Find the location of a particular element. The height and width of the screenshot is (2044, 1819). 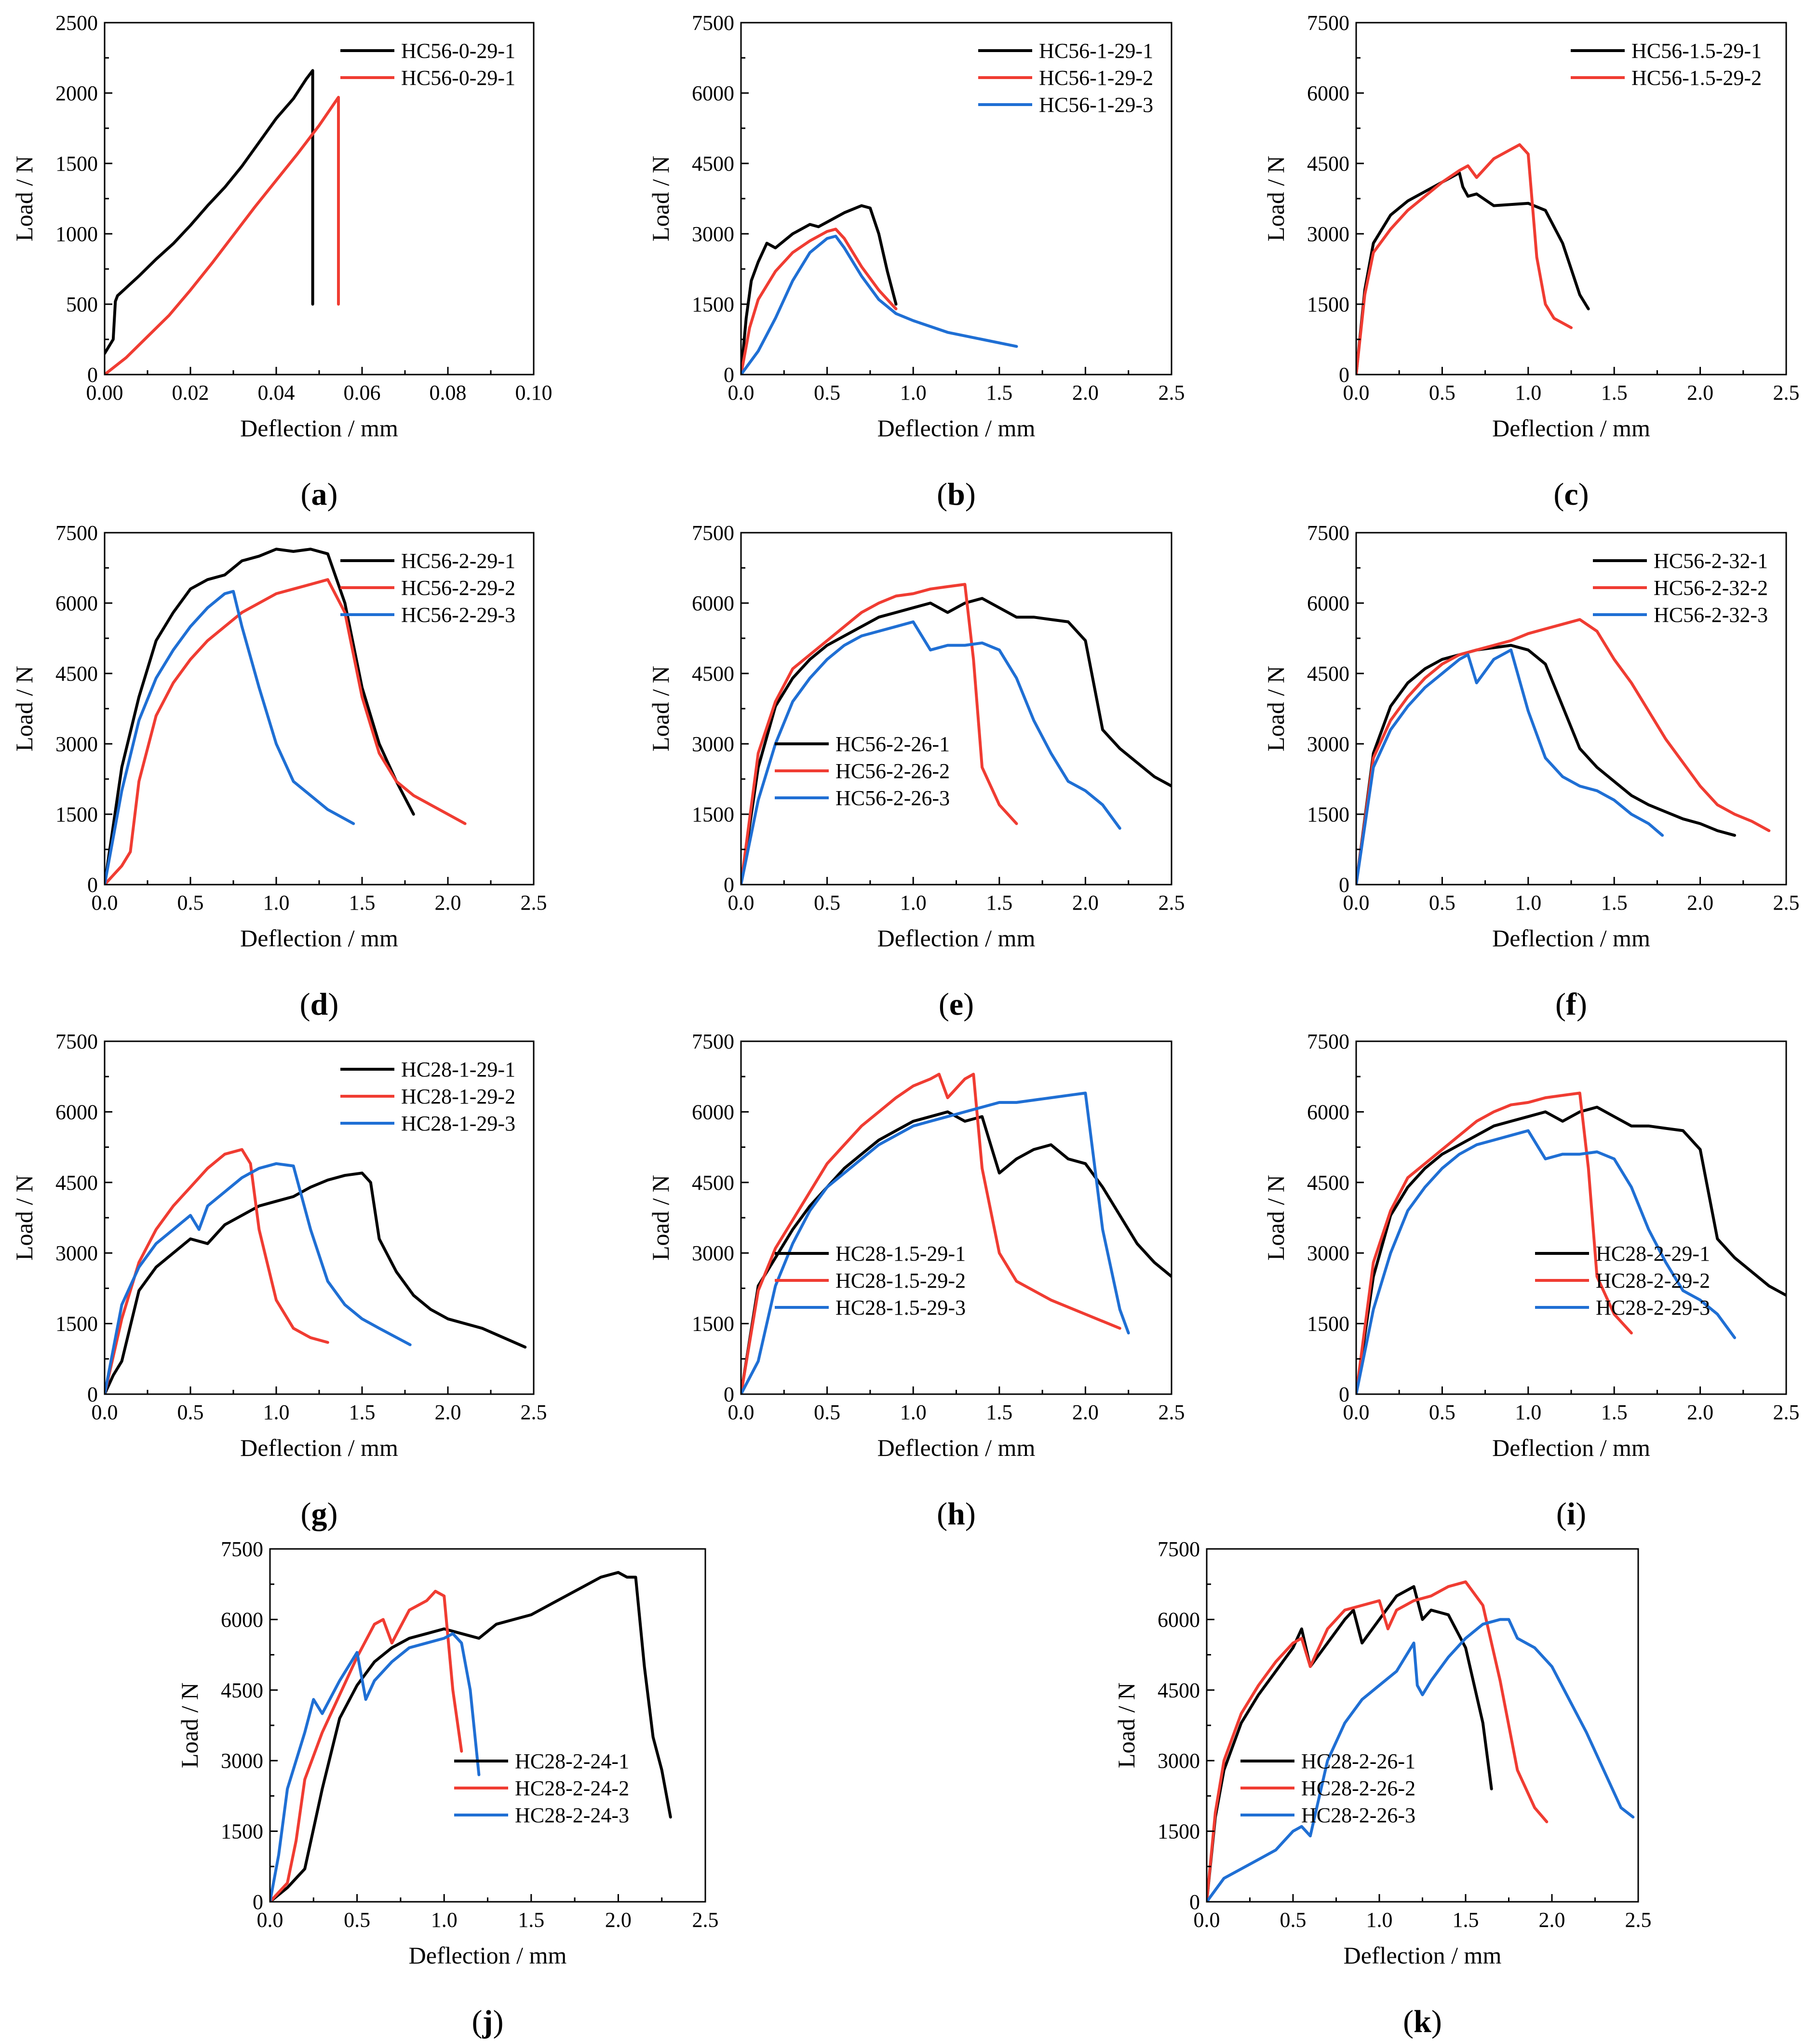

panel-caption: (e) is located at coordinates (956, 1005).